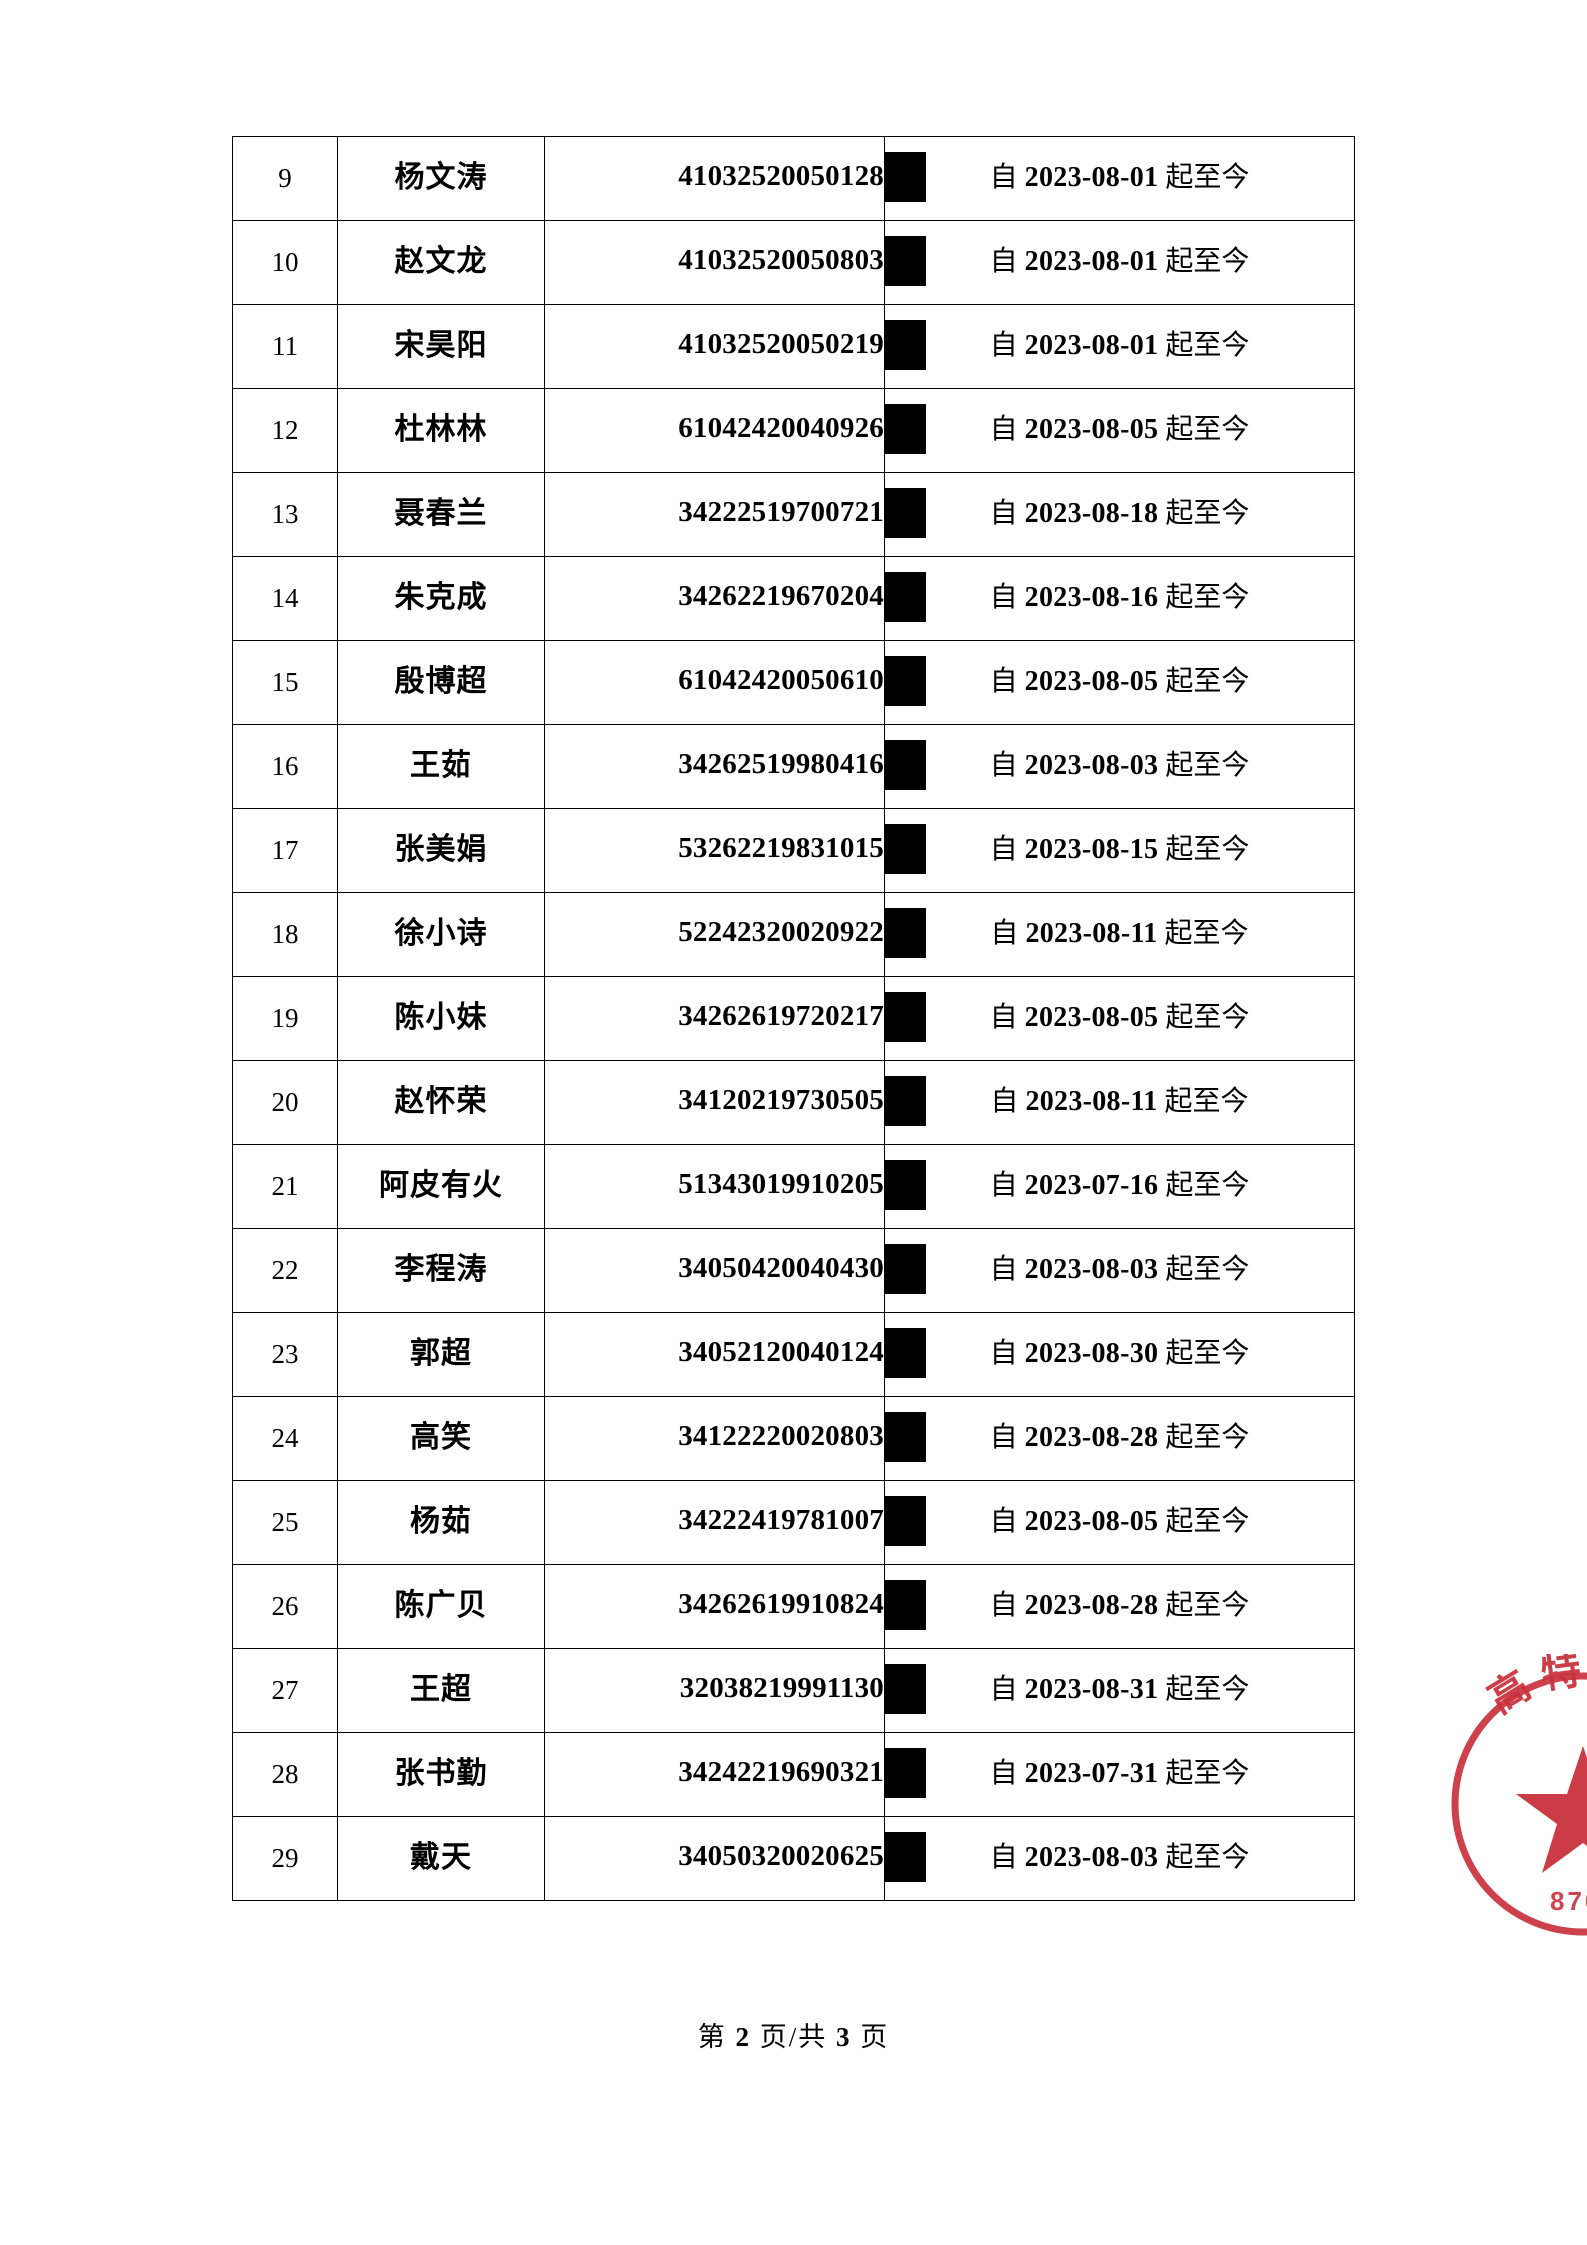 This screenshot has height=2245, width=1587. I want to click on cell-name: 戴天, so click(441, 1858).